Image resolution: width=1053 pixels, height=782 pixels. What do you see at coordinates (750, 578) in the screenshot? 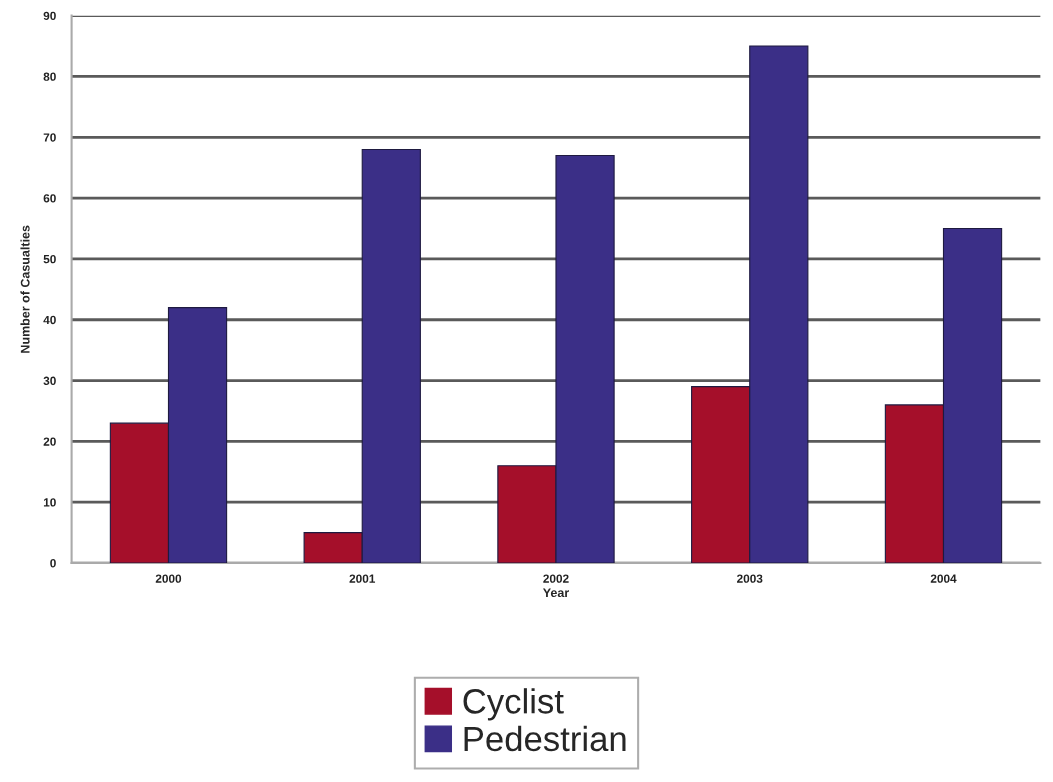
I see `x-tick-label: 2003` at bounding box center [750, 578].